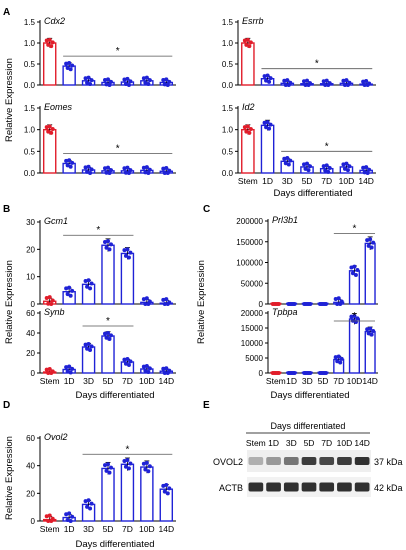  I want to click on blot-lane-label-10d: 10D, so click(345, 443).